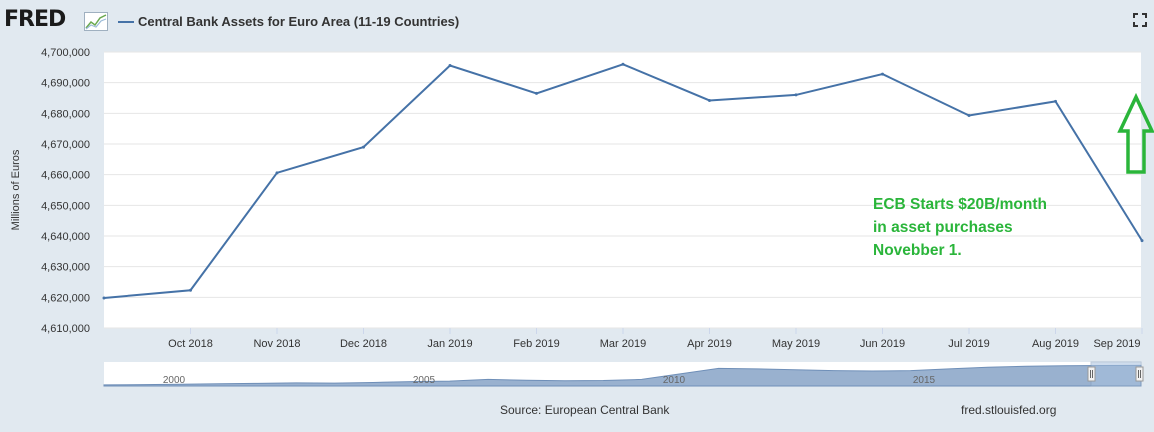 This screenshot has width=1154, height=432. What do you see at coordinates (363, 344) in the screenshot?
I see `x-tick-label: Dec 2018` at bounding box center [363, 344].